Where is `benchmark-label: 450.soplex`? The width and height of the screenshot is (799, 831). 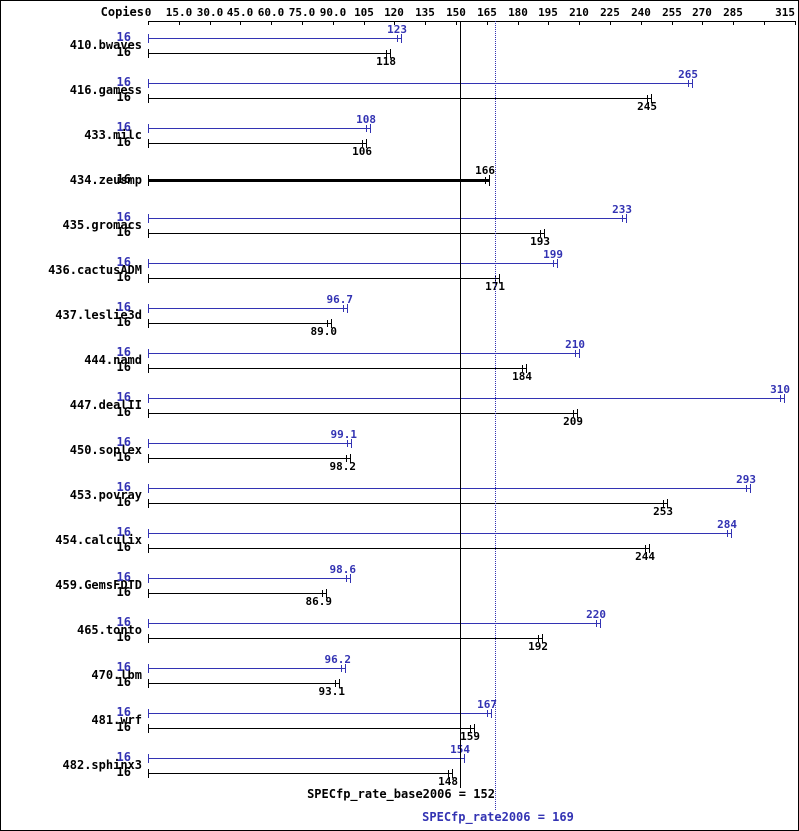
benchmark-label: 450.soplex is located at coordinates (105, 450).